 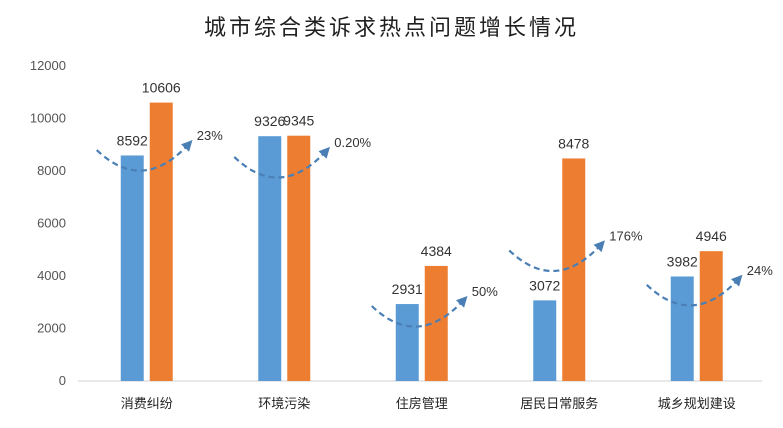 I want to click on bar-value-label: 2931, so click(x=407, y=289).